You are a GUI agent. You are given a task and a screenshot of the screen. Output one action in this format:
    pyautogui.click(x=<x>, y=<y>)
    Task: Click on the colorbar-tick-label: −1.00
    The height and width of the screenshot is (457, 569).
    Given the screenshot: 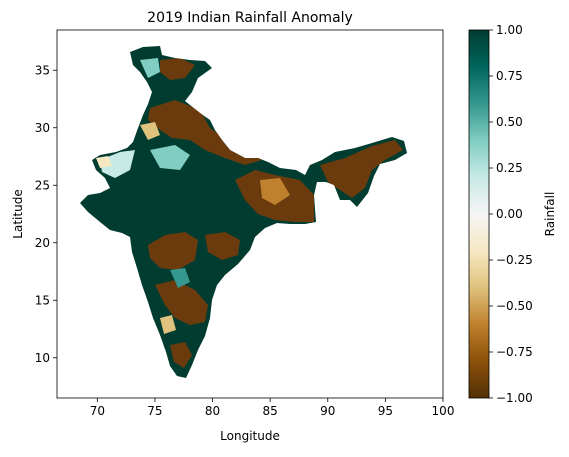 What is the action you would take?
    pyautogui.click(x=514, y=398)
    